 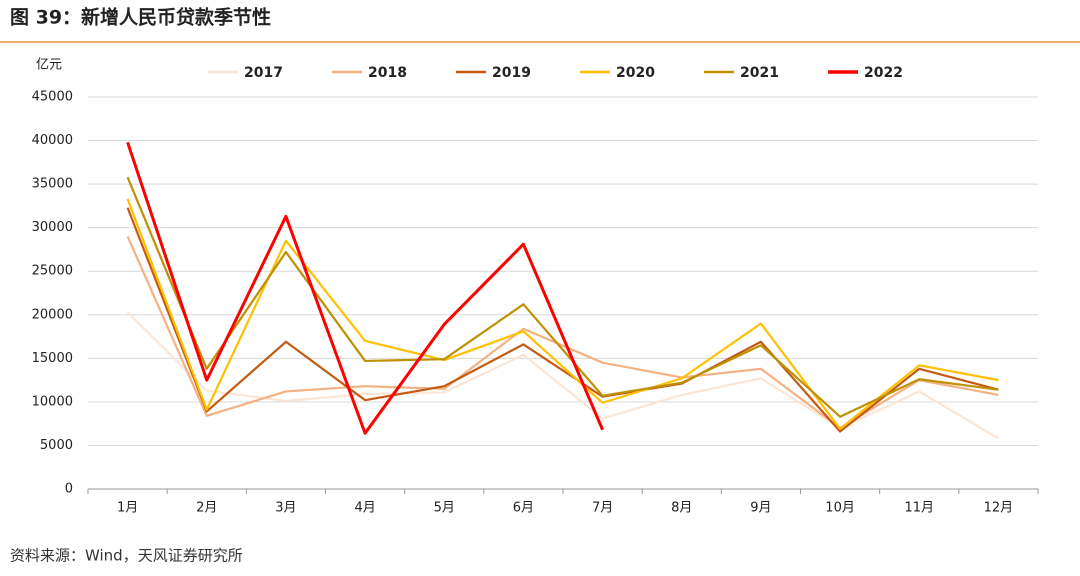 What do you see at coordinates (511, 73) in the screenshot?
I see `legend-label: 2019` at bounding box center [511, 73].